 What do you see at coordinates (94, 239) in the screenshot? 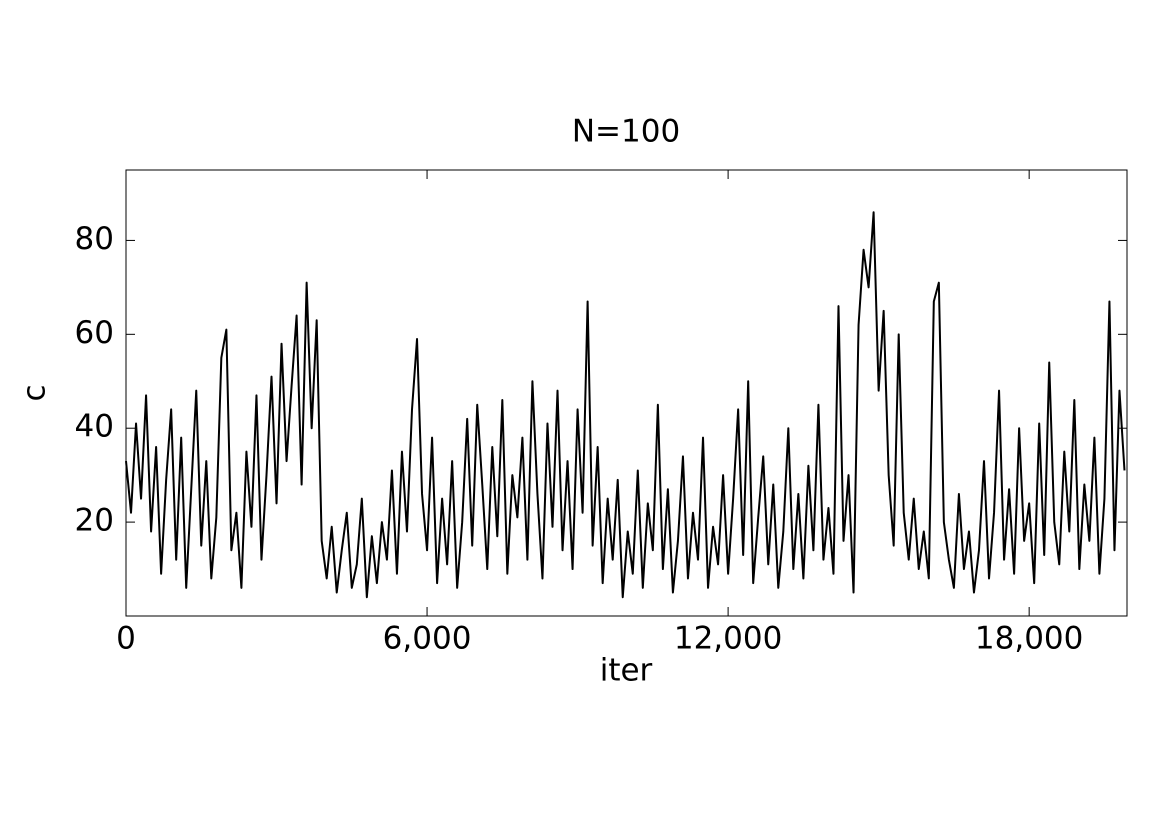
I see `y-tick-label: 80` at bounding box center [94, 239].